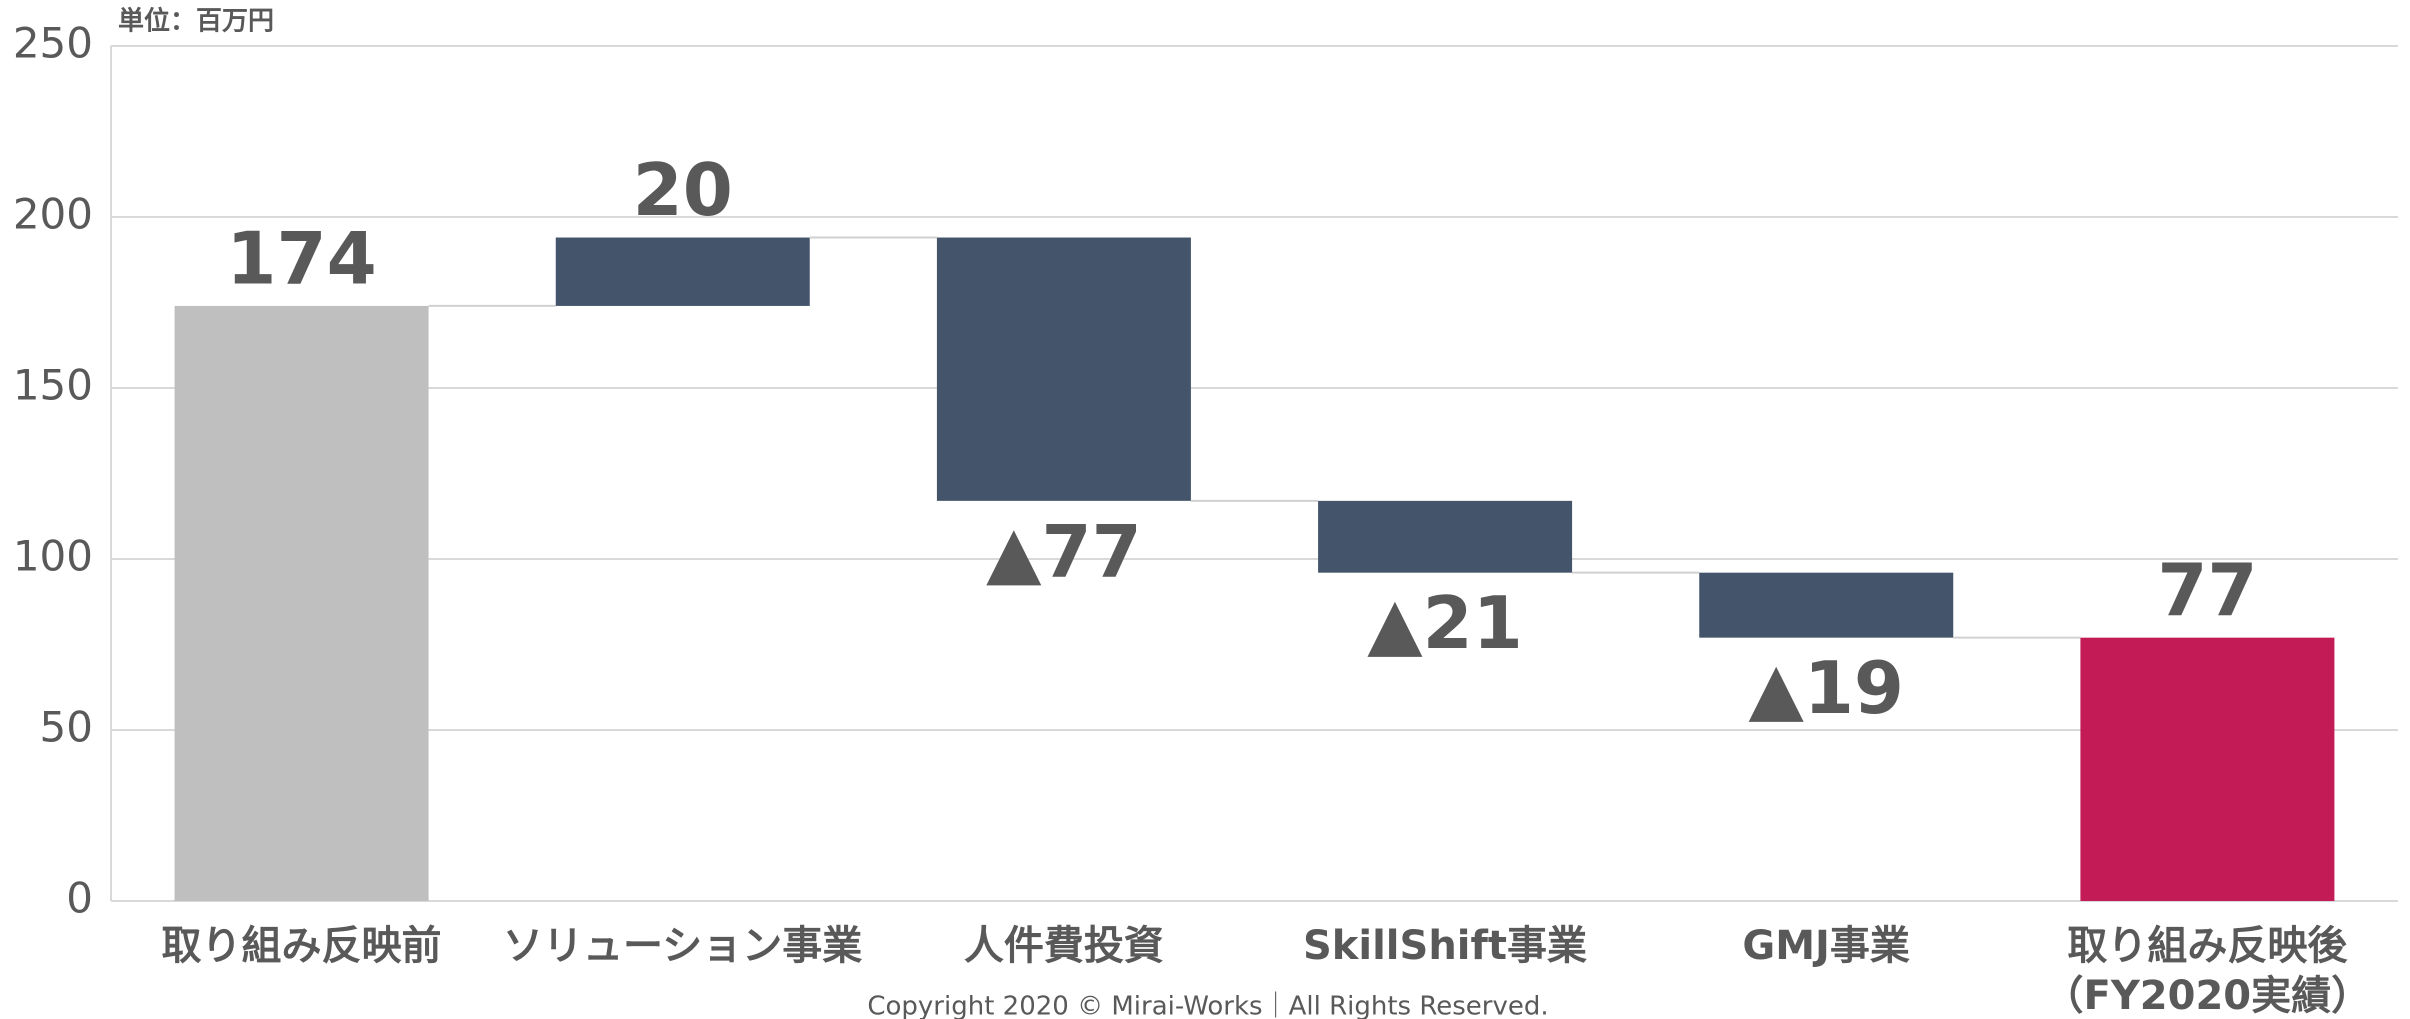 The height and width of the screenshot is (1019, 2410). What do you see at coordinates (683, 946) in the screenshot?
I see `x-tick-label: ソリューション事業` at bounding box center [683, 946].